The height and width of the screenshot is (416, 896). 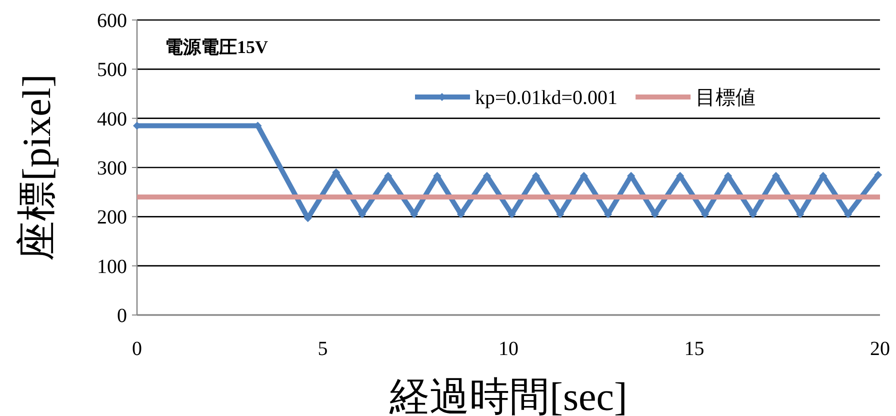 What do you see at coordinates (878, 174) in the screenshot?
I see `point` at bounding box center [878, 174].